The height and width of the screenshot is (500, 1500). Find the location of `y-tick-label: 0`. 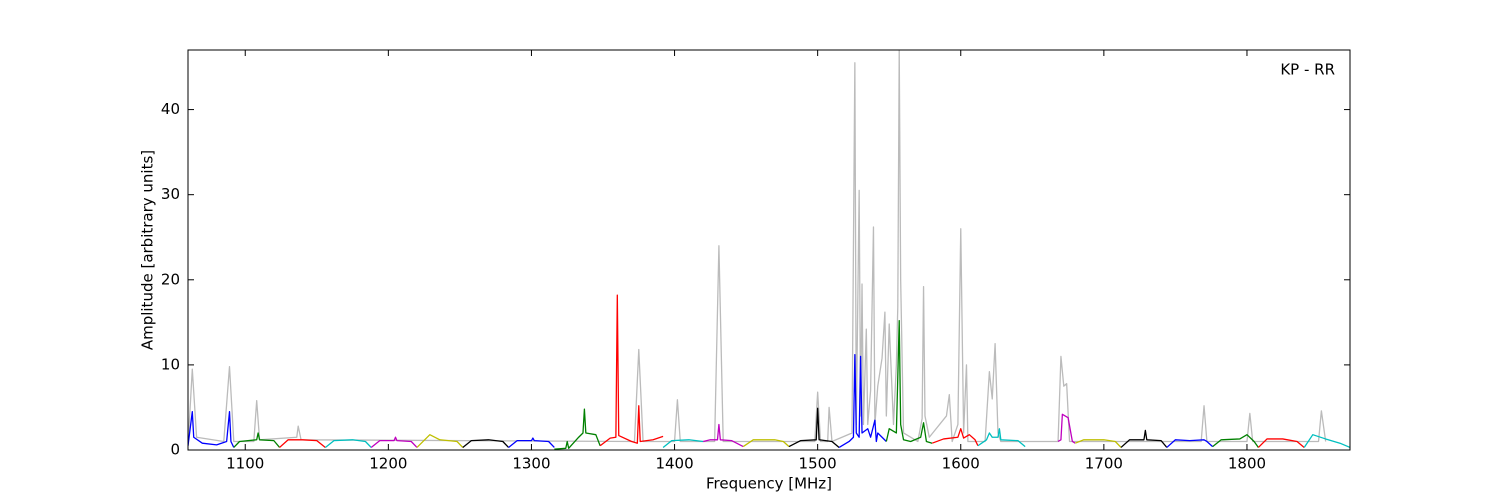

y-tick-label: 0 is located at coordinates (175, 450).